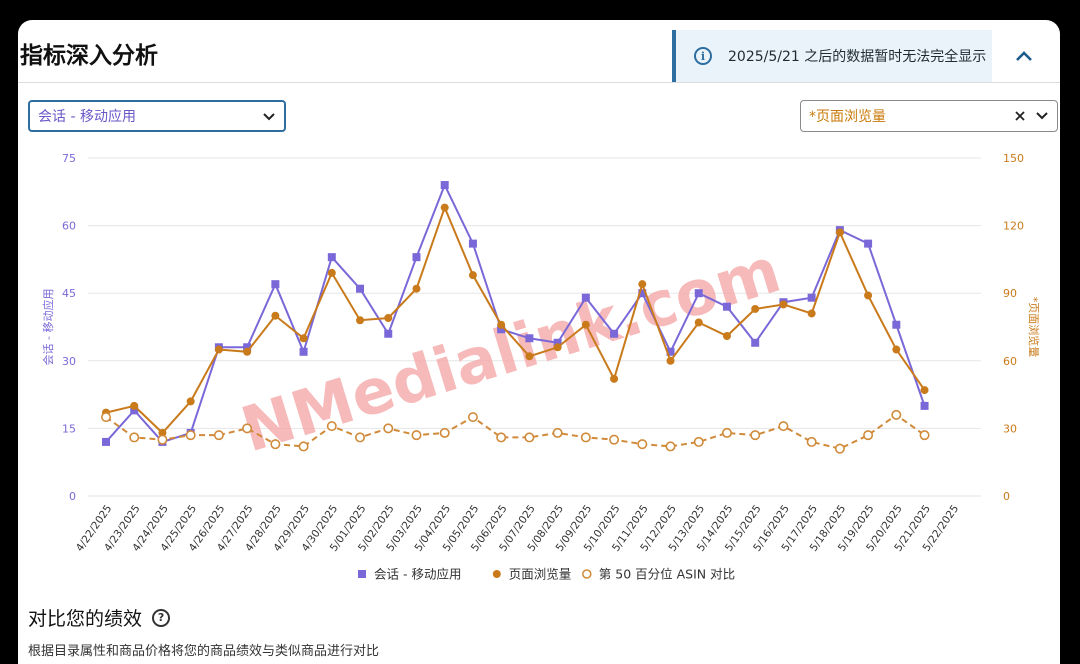 The width and height of the screenshot is (1080, 664). I want to click on question-circle-icon: ?, so click(161, 617).